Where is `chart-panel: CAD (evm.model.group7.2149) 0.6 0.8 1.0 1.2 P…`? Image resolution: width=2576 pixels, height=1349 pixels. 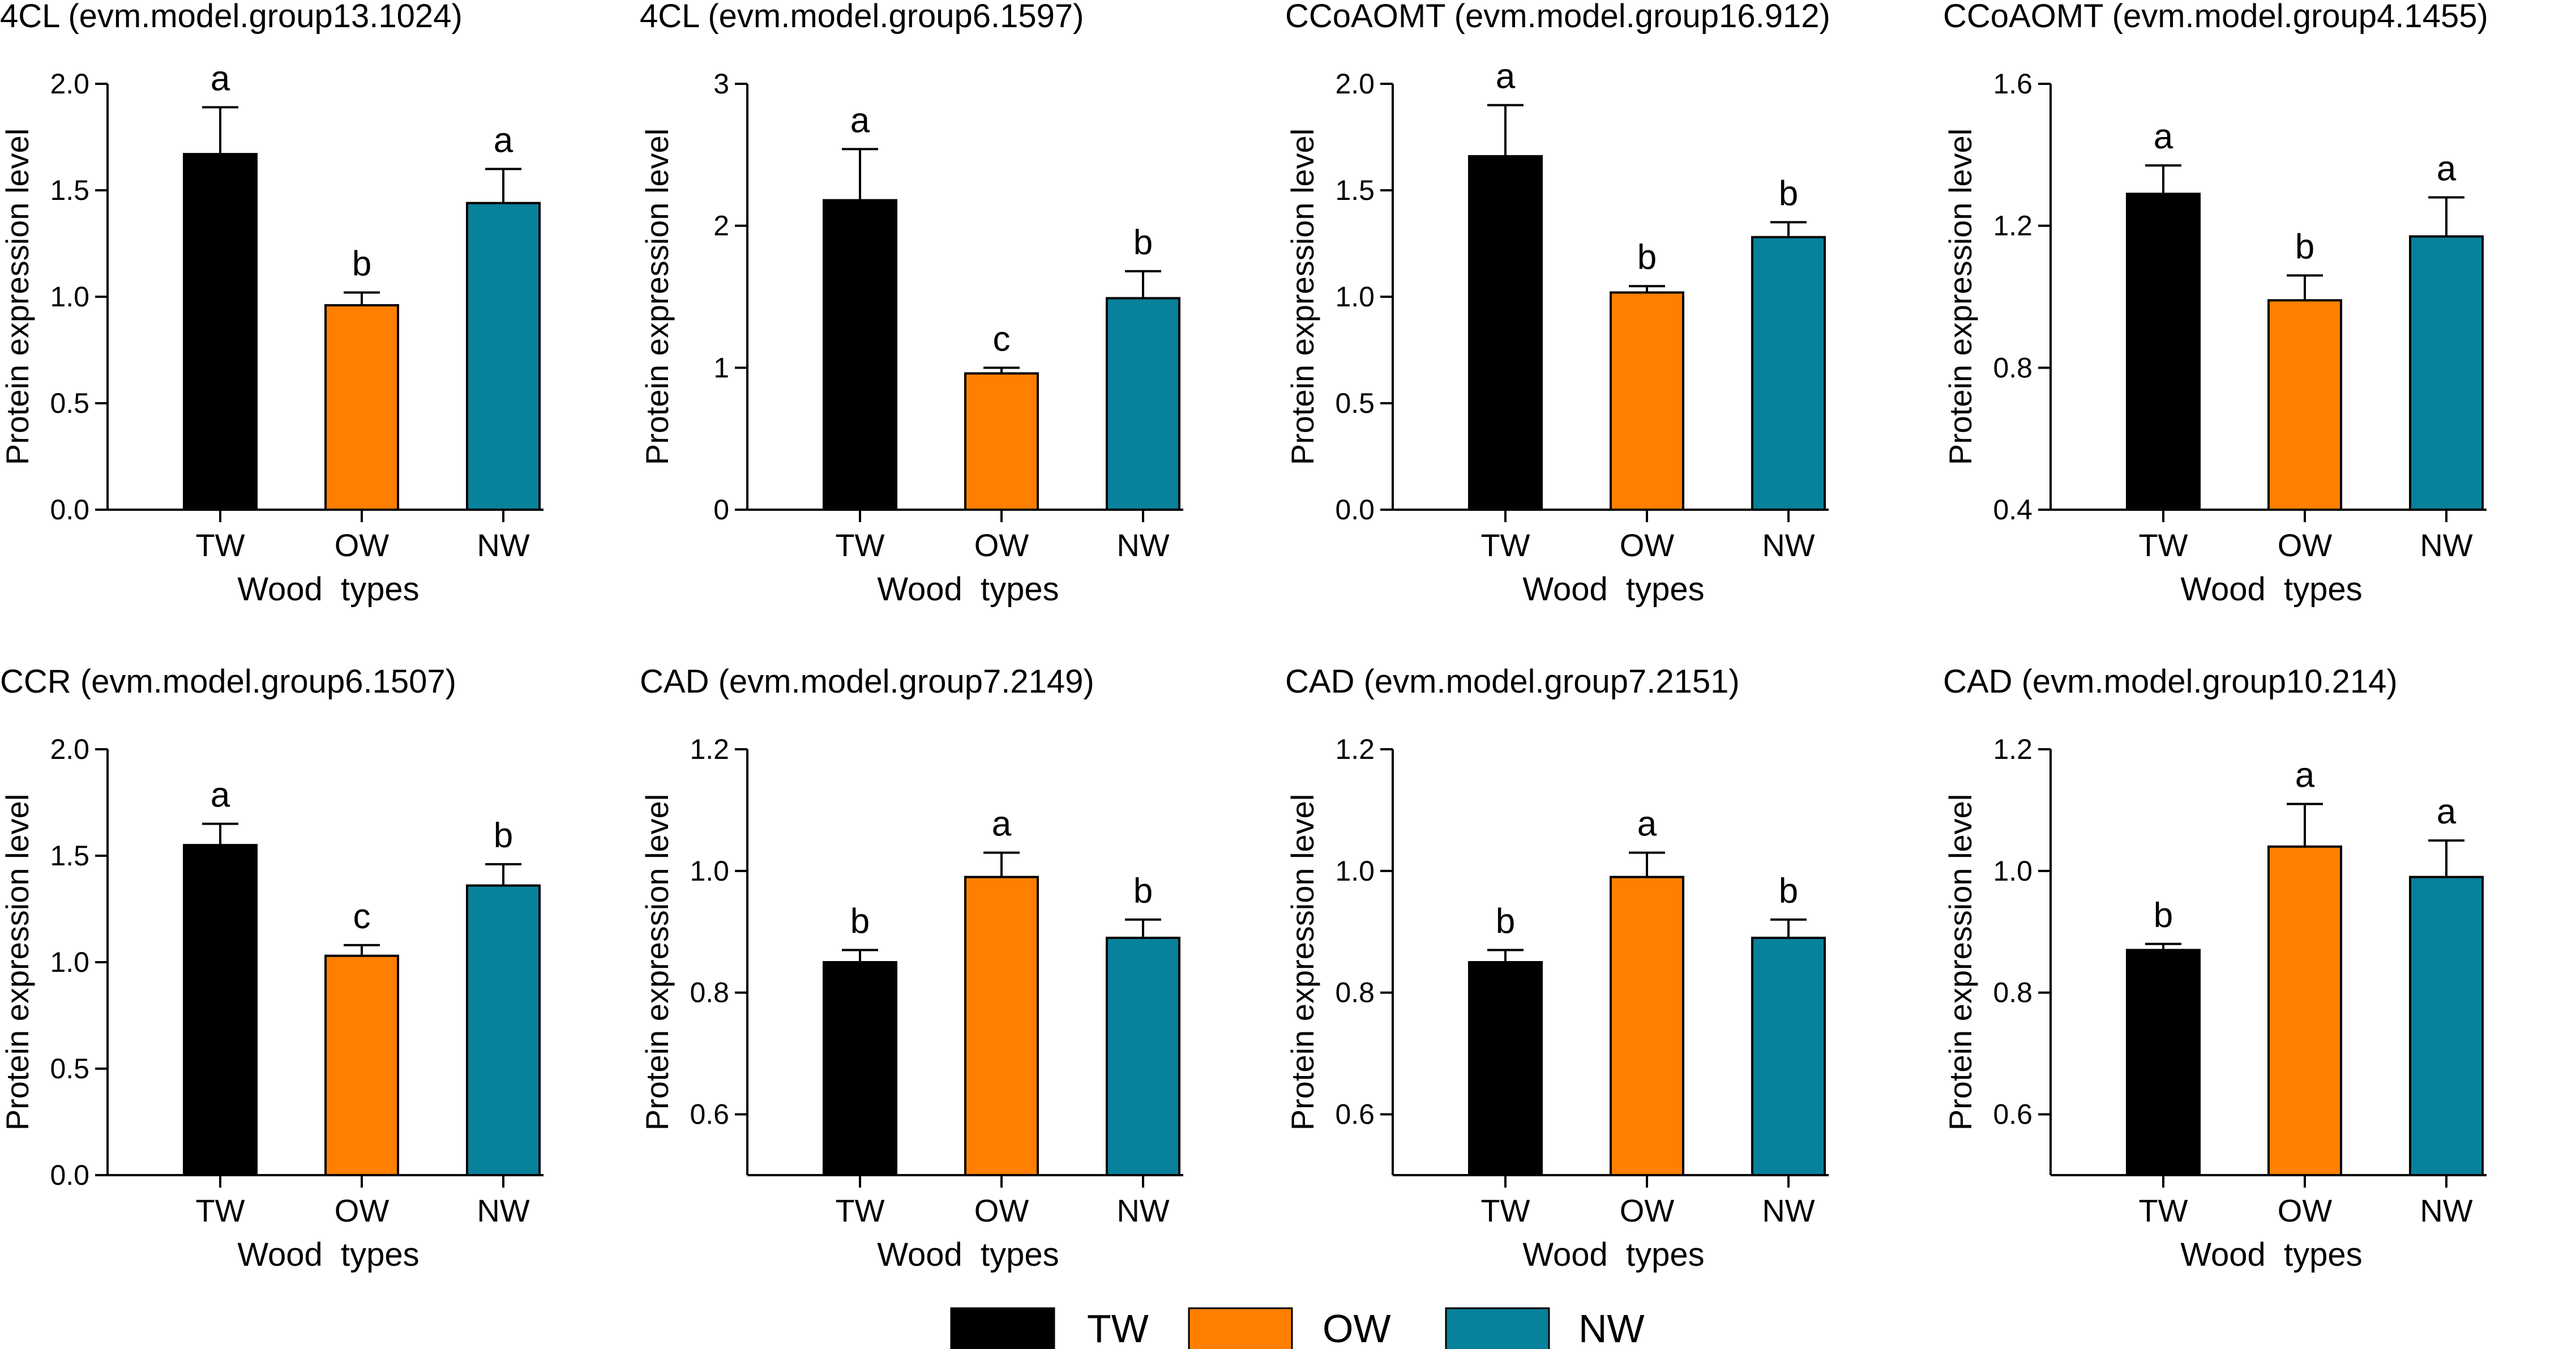
chart-panel: CAD (evm.model.group7.2149) 0.6 0.8 1.0 1.2 P… is located at coordinates (911, 968).